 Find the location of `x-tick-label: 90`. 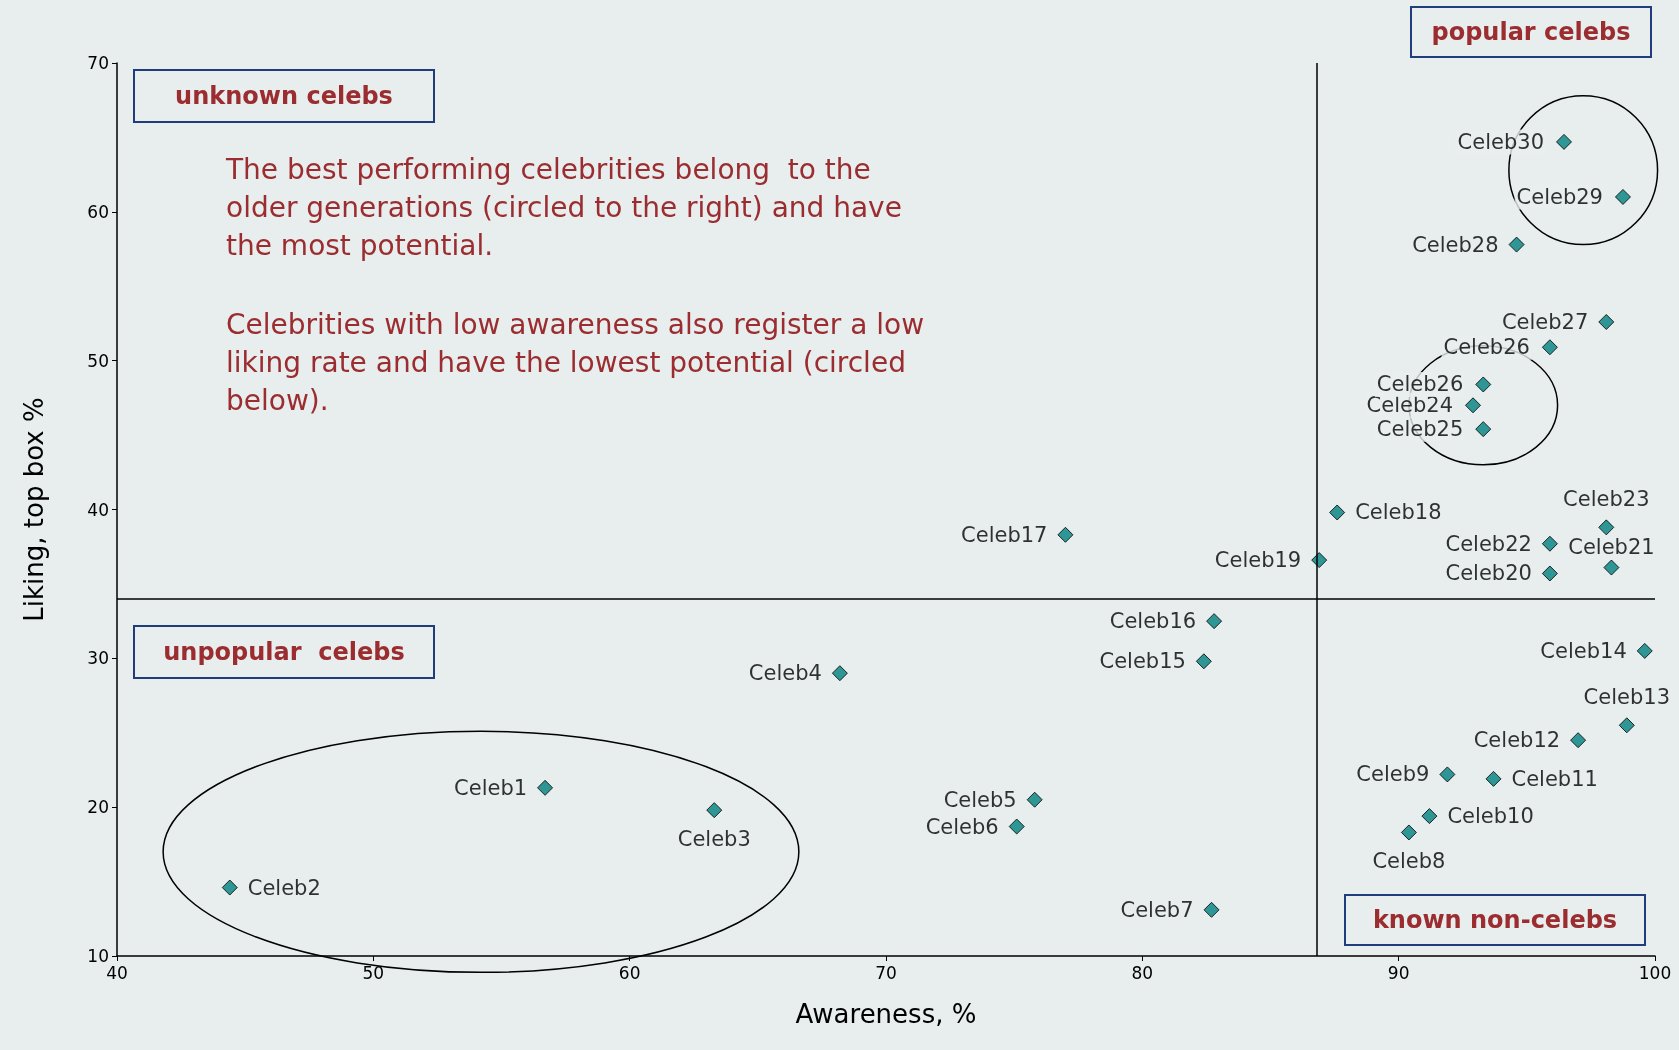

x-tick-label: 90 is located at coordinates (1398, 972).